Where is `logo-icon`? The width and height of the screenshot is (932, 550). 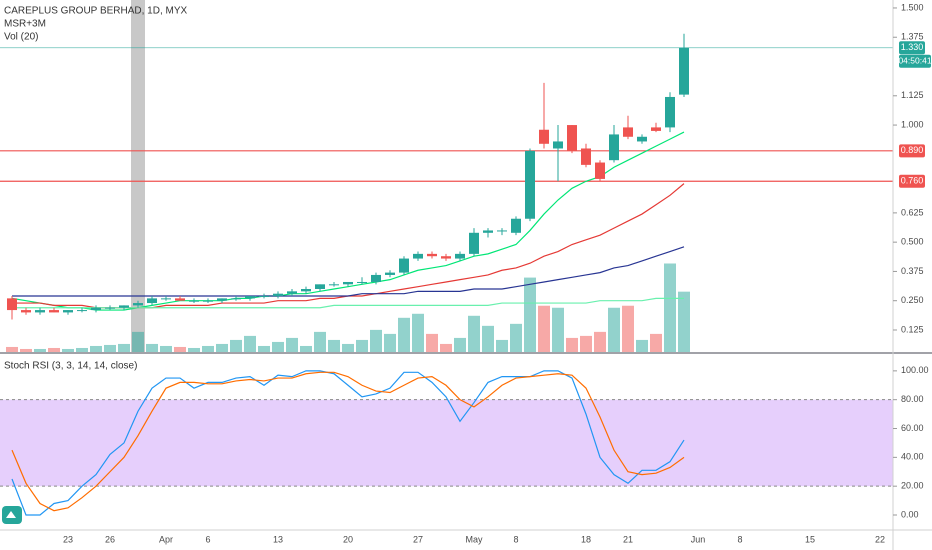 logo-icon is located at coordinates (11, 514).